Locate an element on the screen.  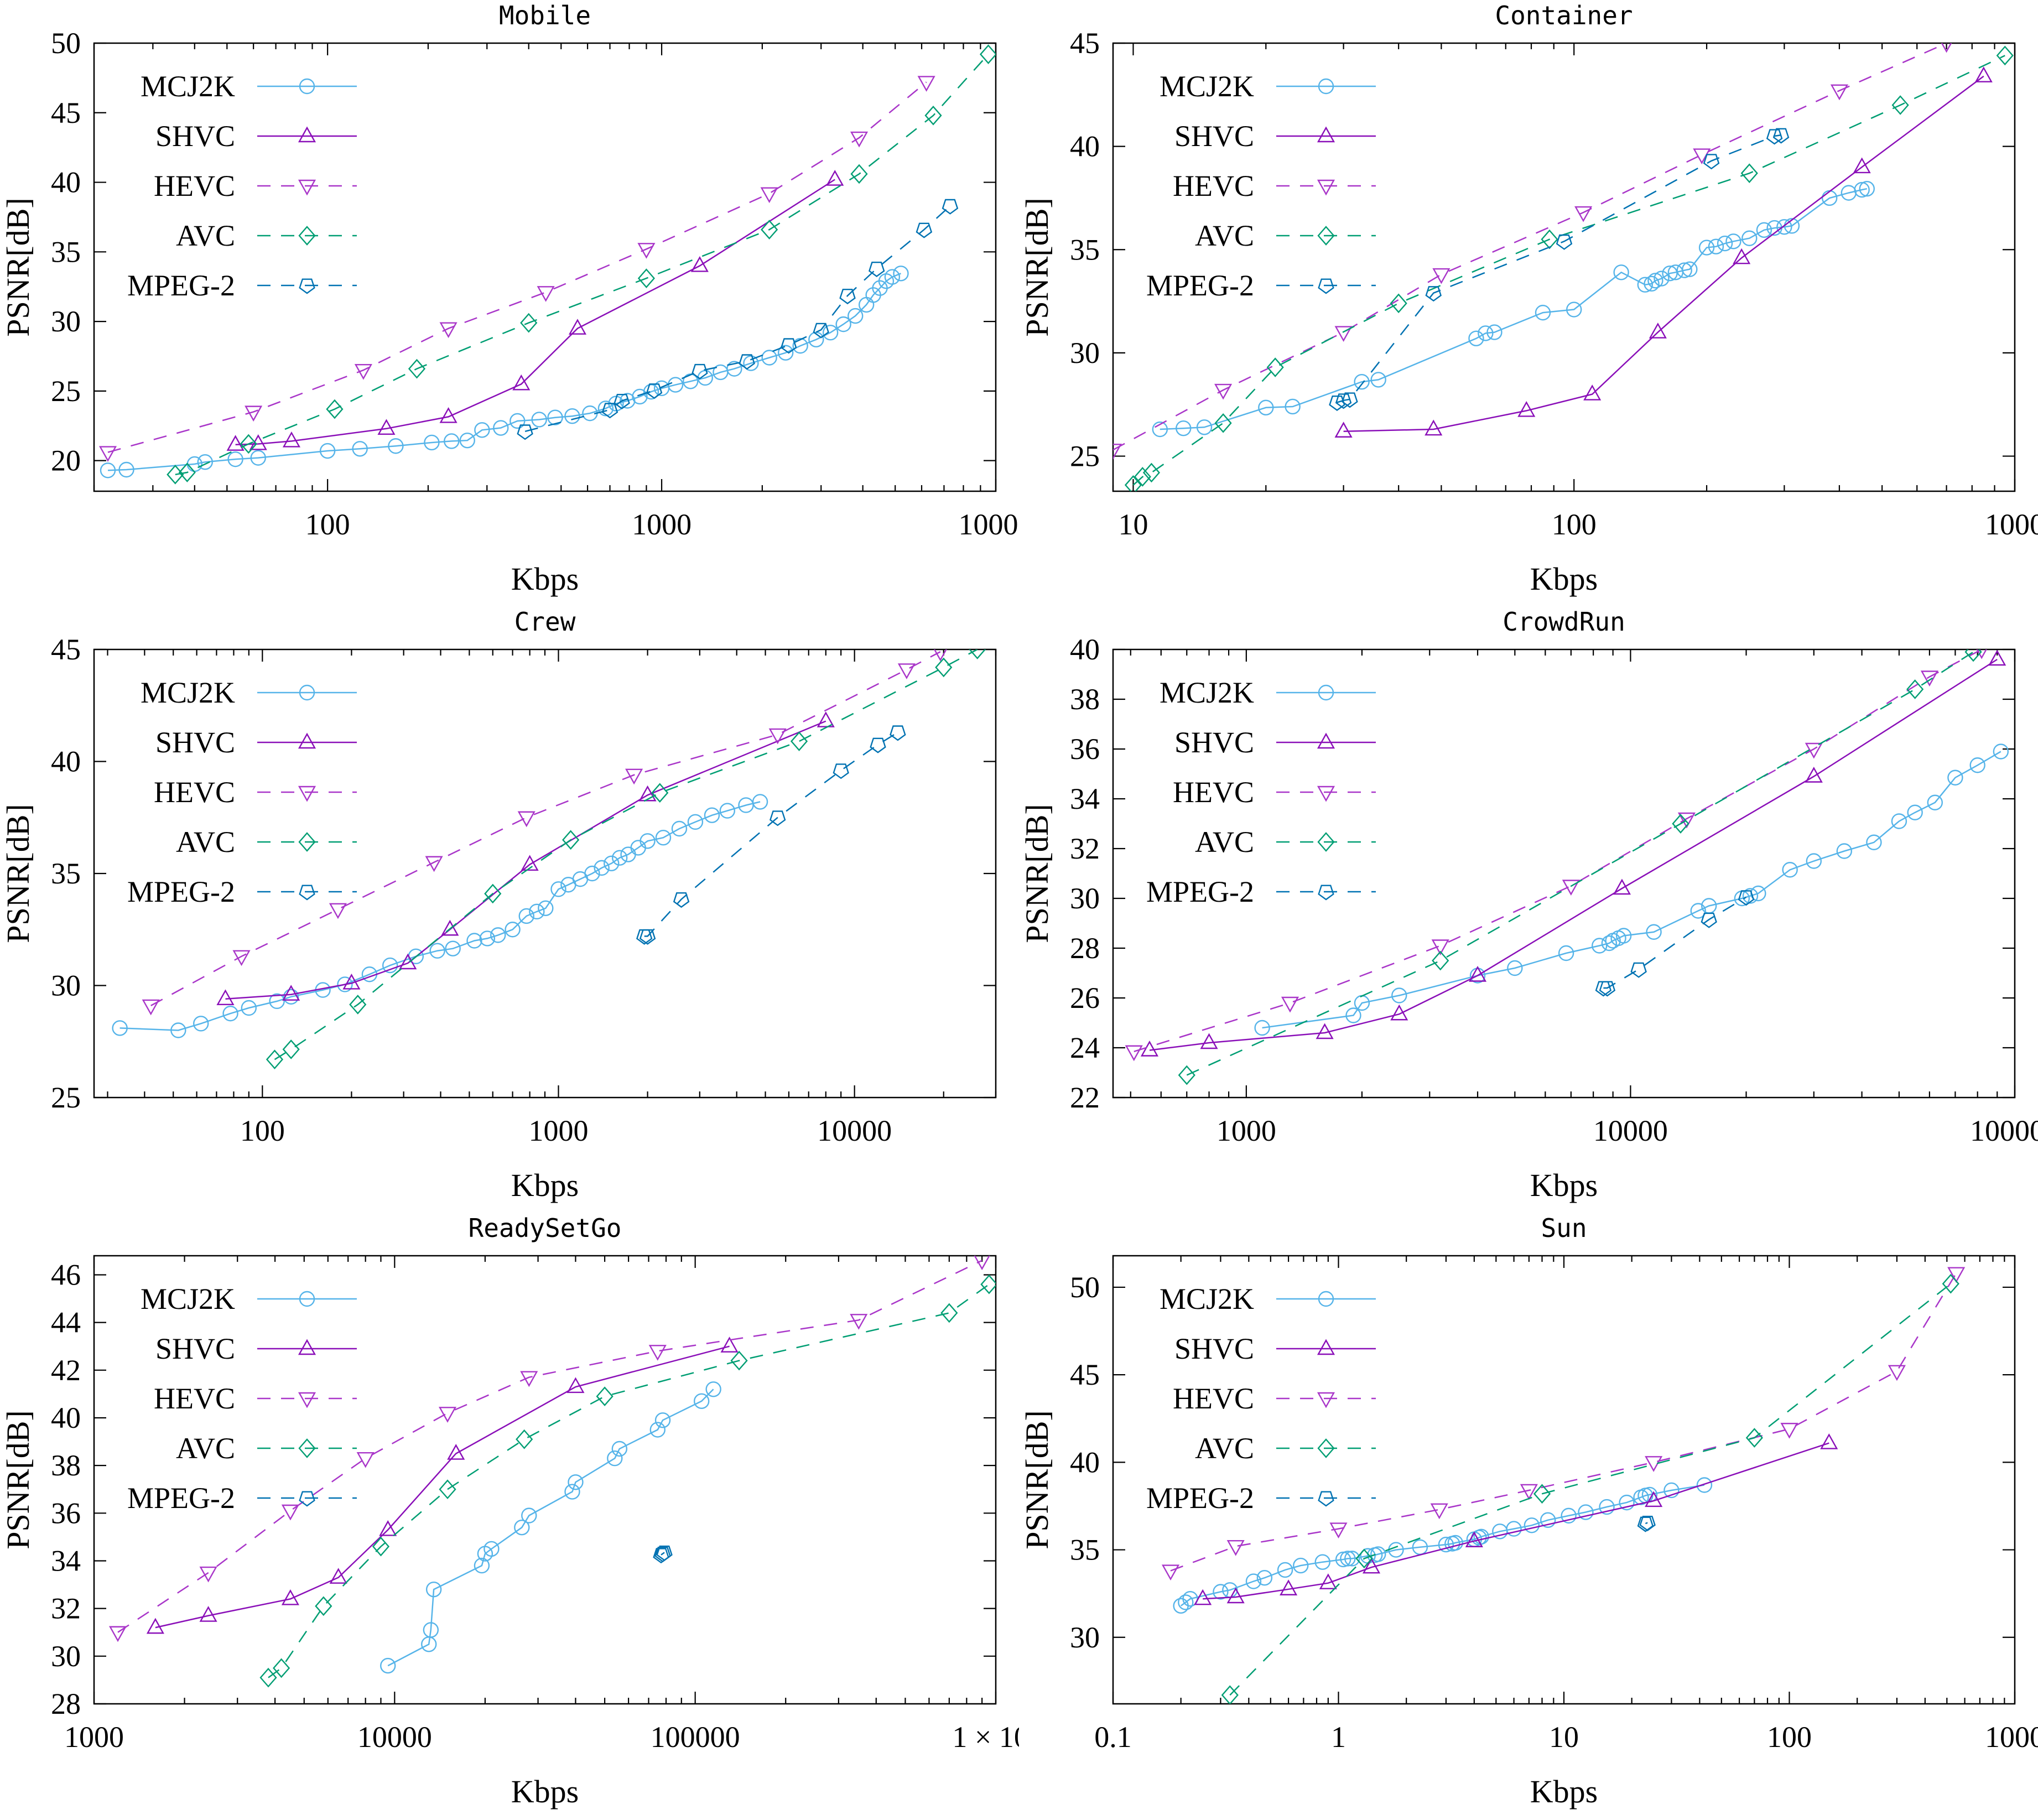
y-tick-label: 25 is located at coordinates (66, 1097).